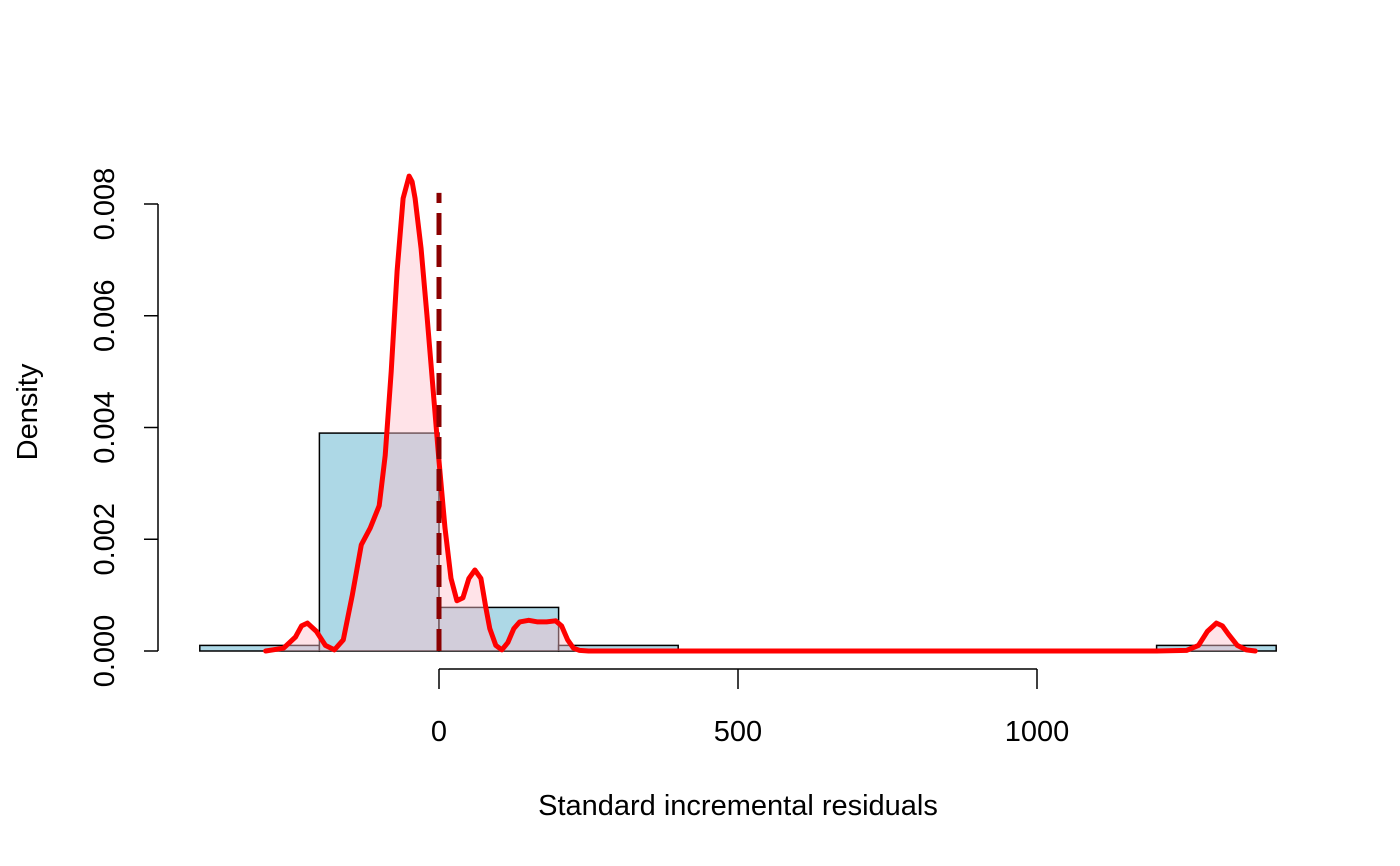 This screenshot has height=866, width=1400. I want to click on x-axis-title: Standard incremental residuals, so click(738, 806).